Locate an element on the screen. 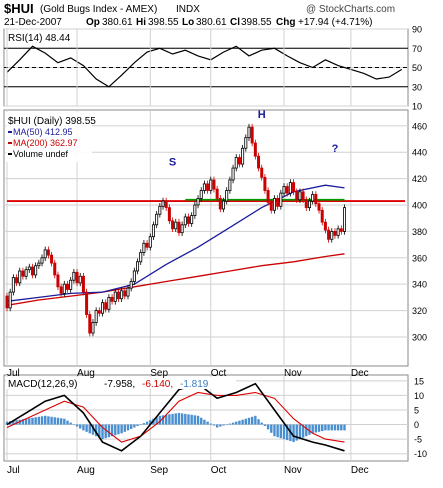 The width and height of the screenshot is (443, 488). macd-tick-label: 15 is located at coordinates (419, 381).